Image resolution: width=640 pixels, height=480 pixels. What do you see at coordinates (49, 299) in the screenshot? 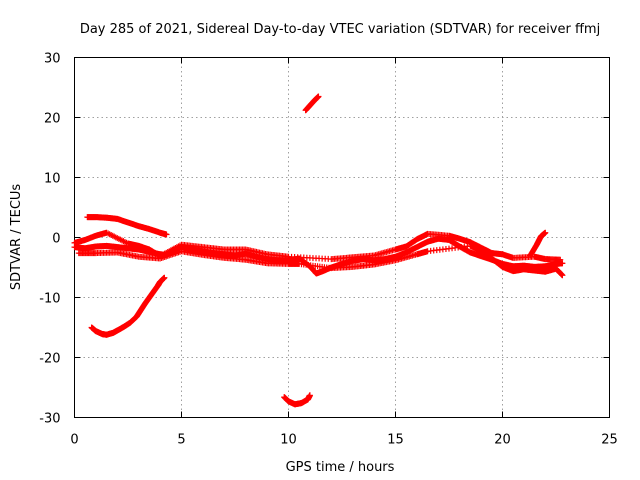
I see `y-tick-label: -10` at bounding box center [49, 299].